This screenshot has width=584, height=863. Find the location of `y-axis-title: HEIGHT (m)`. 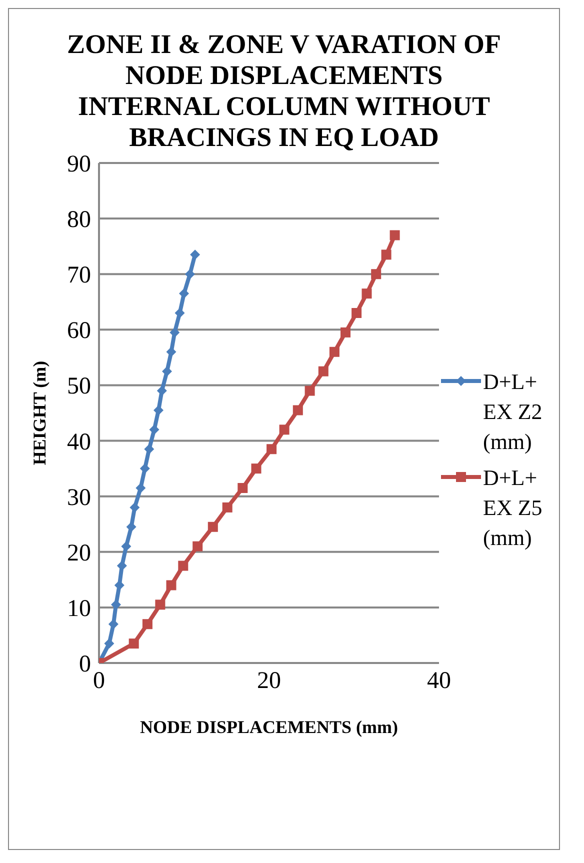

y-axis-title: HEIGHT (m) is located at coordinates (39, 413).